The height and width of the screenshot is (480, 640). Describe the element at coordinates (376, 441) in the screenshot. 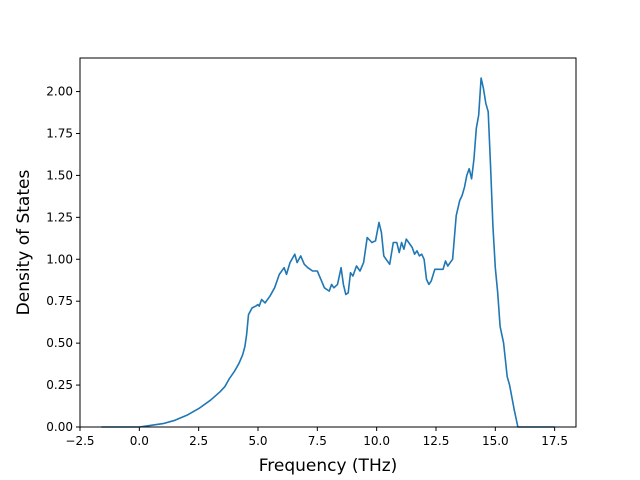

I see `x-tick-label: 10.0` at that location.